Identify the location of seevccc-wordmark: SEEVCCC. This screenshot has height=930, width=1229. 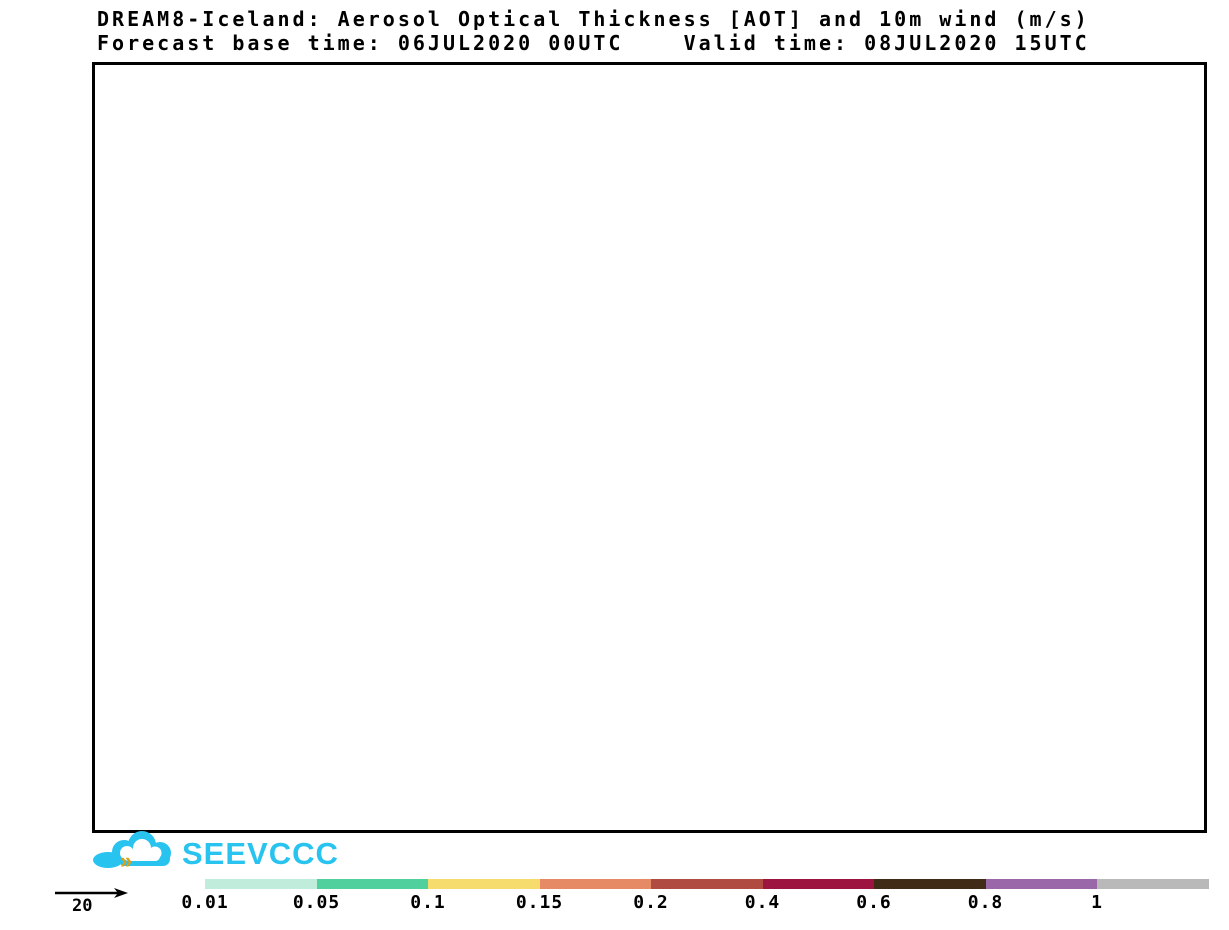
(260, 853).